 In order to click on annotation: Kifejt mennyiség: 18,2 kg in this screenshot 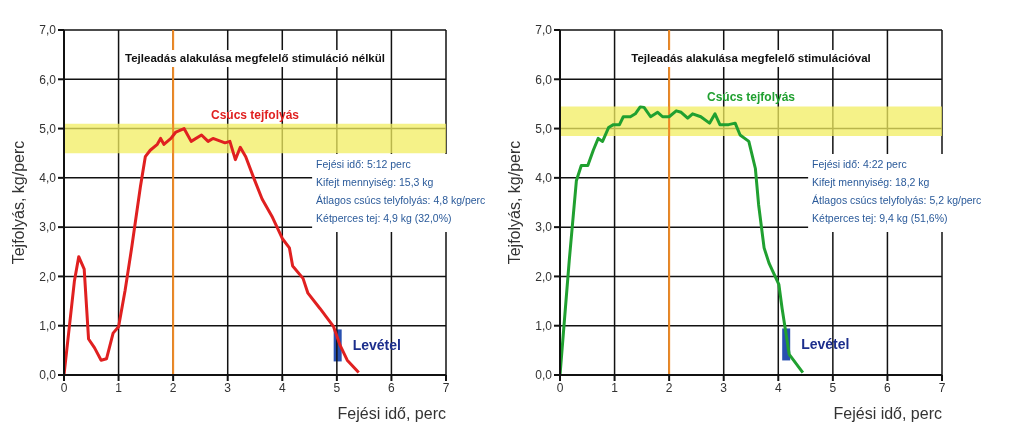, I will do `click(871, 182)`.